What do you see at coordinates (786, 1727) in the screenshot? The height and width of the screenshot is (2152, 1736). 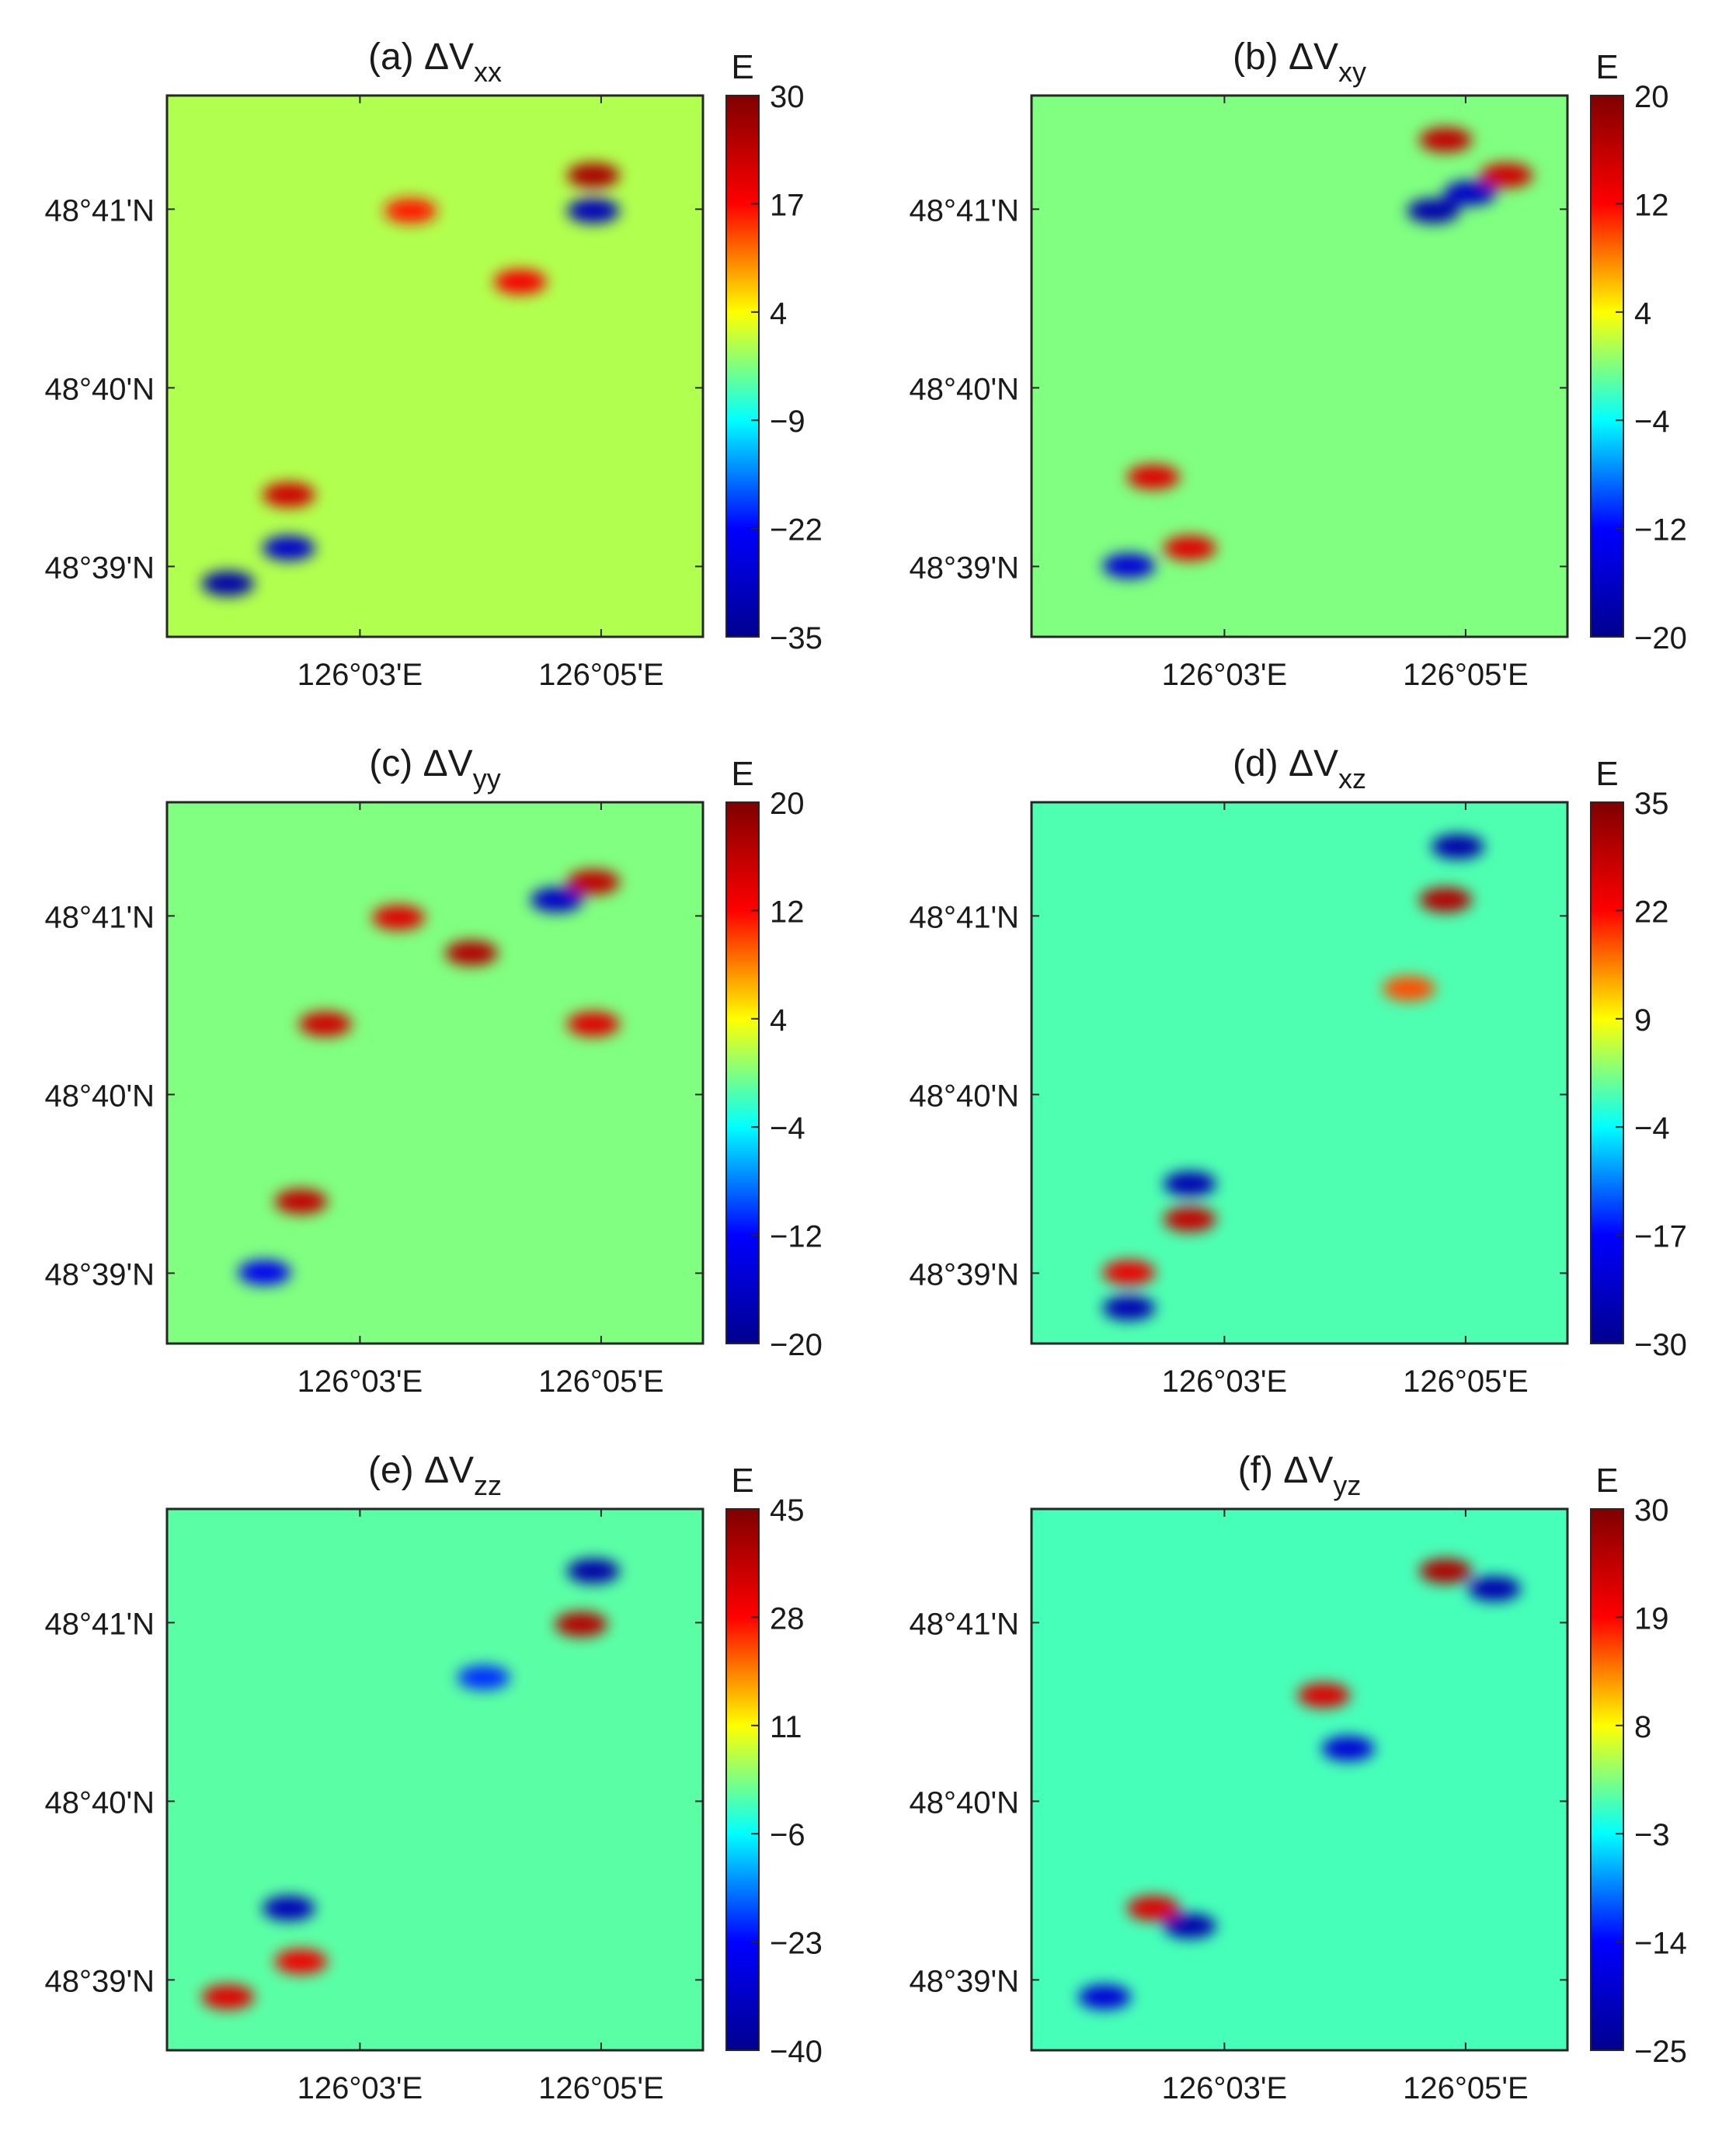 I see `colorbar-tick-label: 11` at bounding box center [786, 1727].